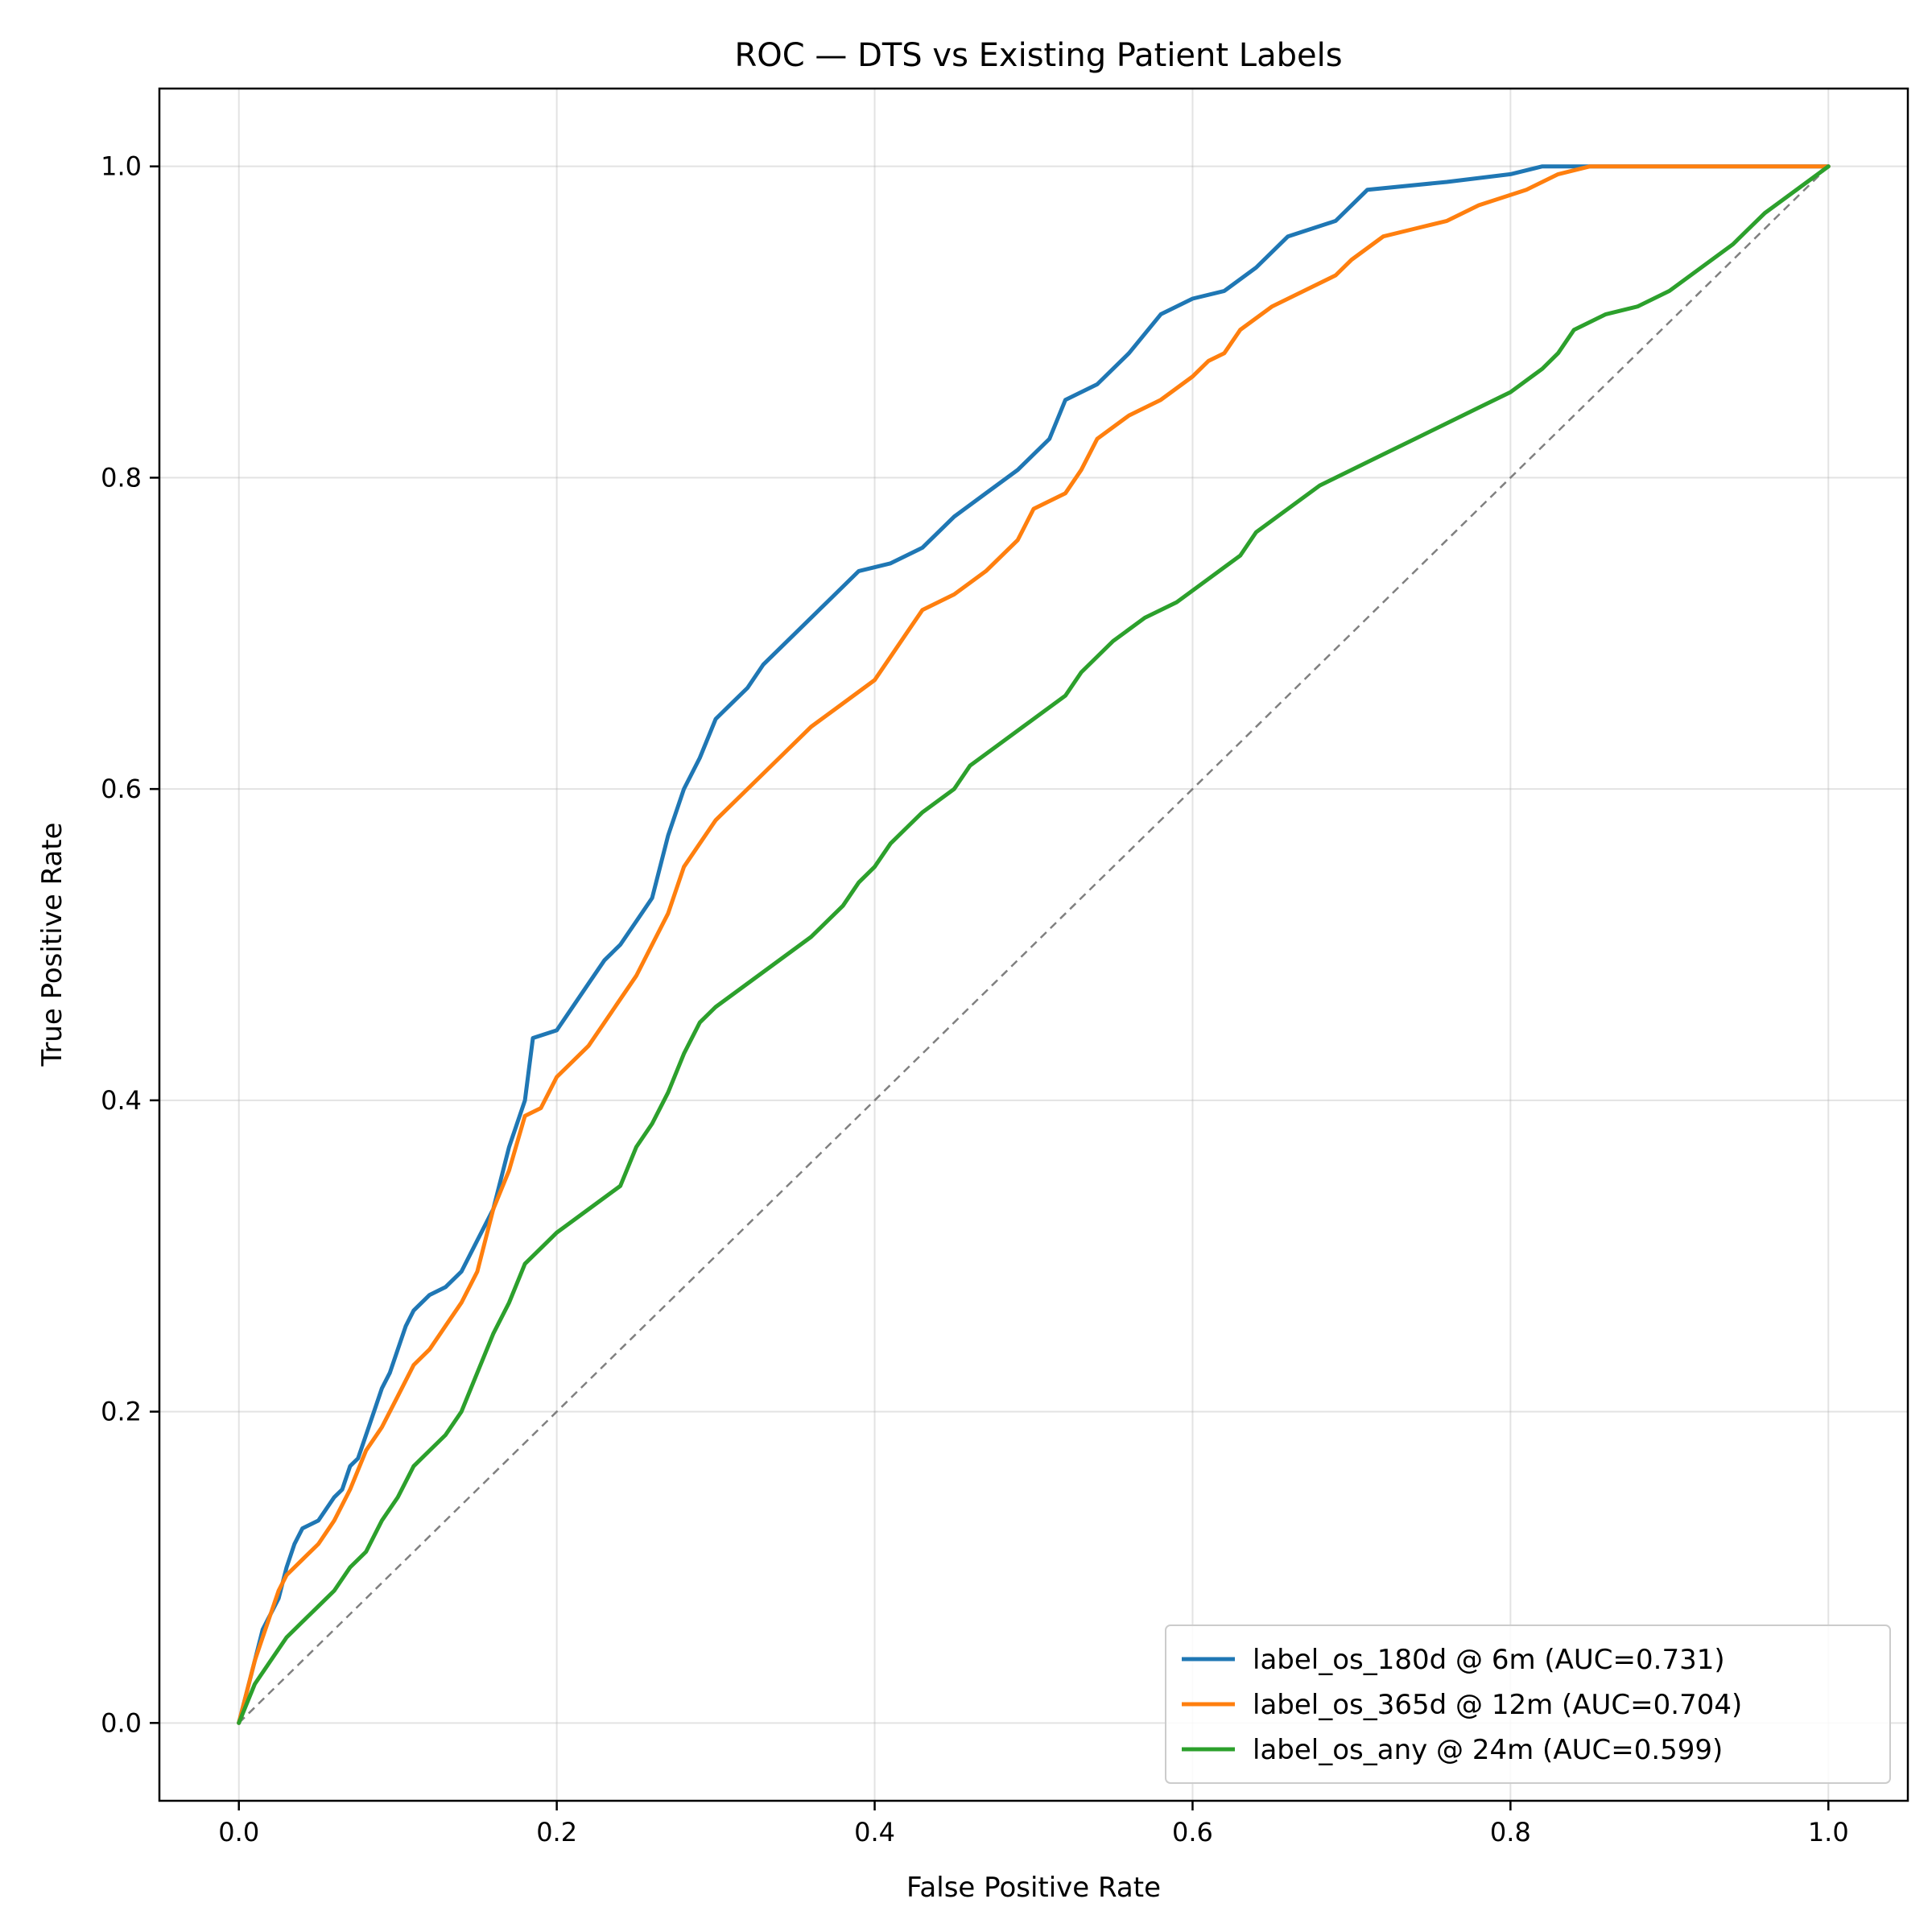  Describe the element at coordinates (1488, 1750) in the screenshot. I see `legend-entry-label: label_os_any @ 24m (AUC=0.599)` at that location.